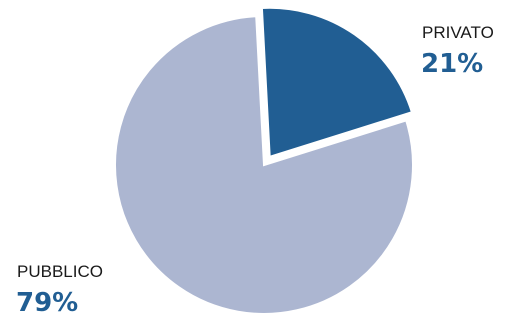  I want to click on slice-label-pubblico-name: PUBBLICO, so click(60, 271).